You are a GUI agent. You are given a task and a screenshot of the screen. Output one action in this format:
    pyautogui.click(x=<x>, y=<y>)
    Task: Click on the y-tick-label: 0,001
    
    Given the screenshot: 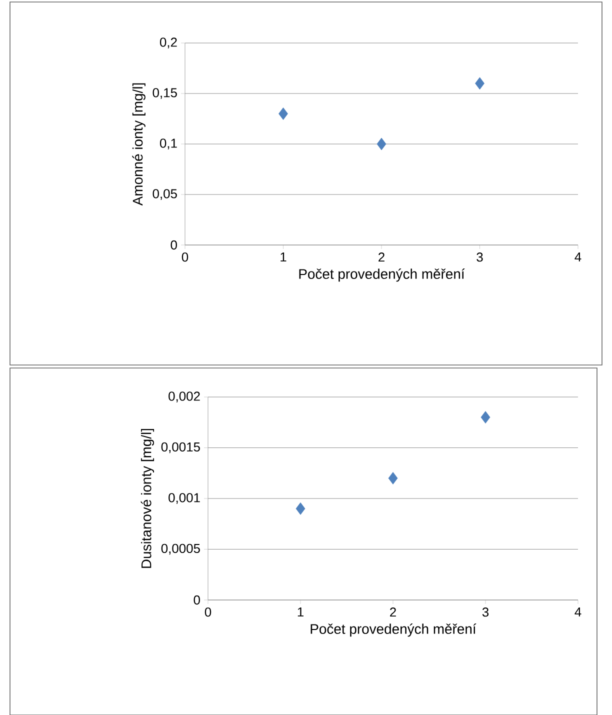 What is the action you would take?
    pyautogui.click(x=184, y=498)
    